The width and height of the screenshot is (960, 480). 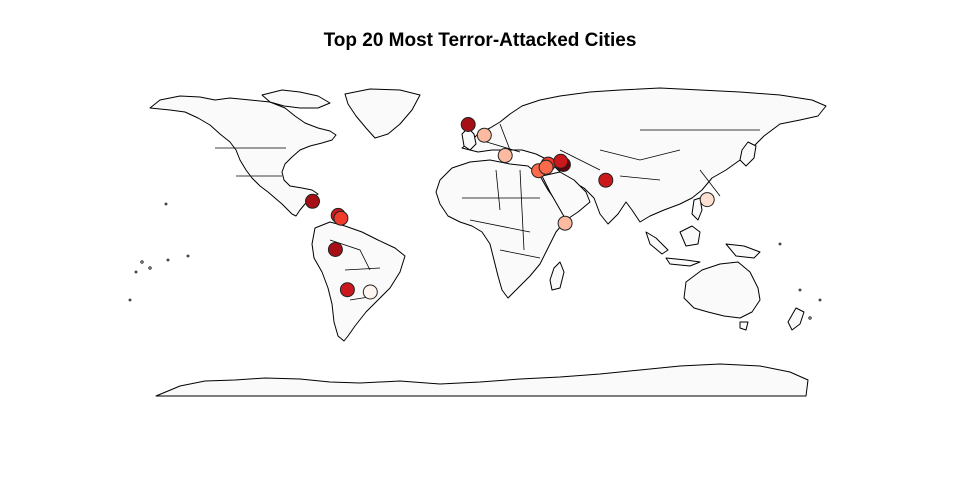 I want to click on tasmania, so click(x=744, y=326).